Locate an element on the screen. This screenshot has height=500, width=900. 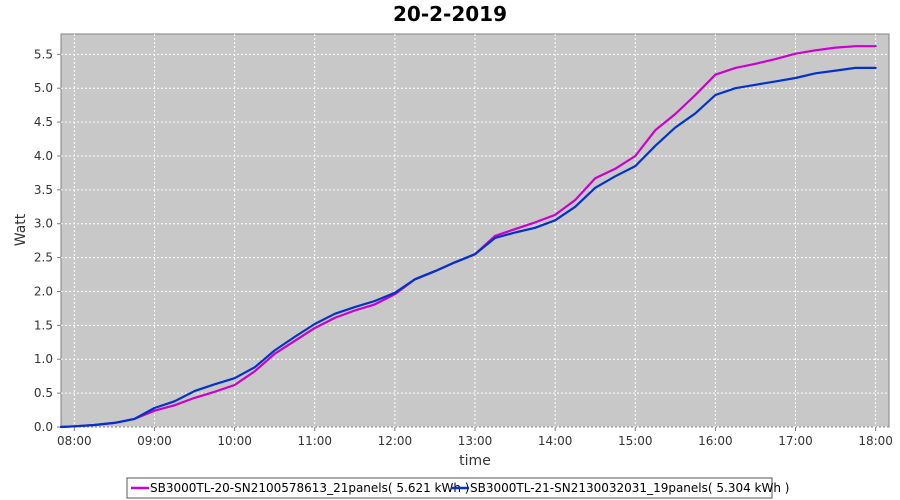
x-tick-label: 16:00 is located at coordinates (715, 441).